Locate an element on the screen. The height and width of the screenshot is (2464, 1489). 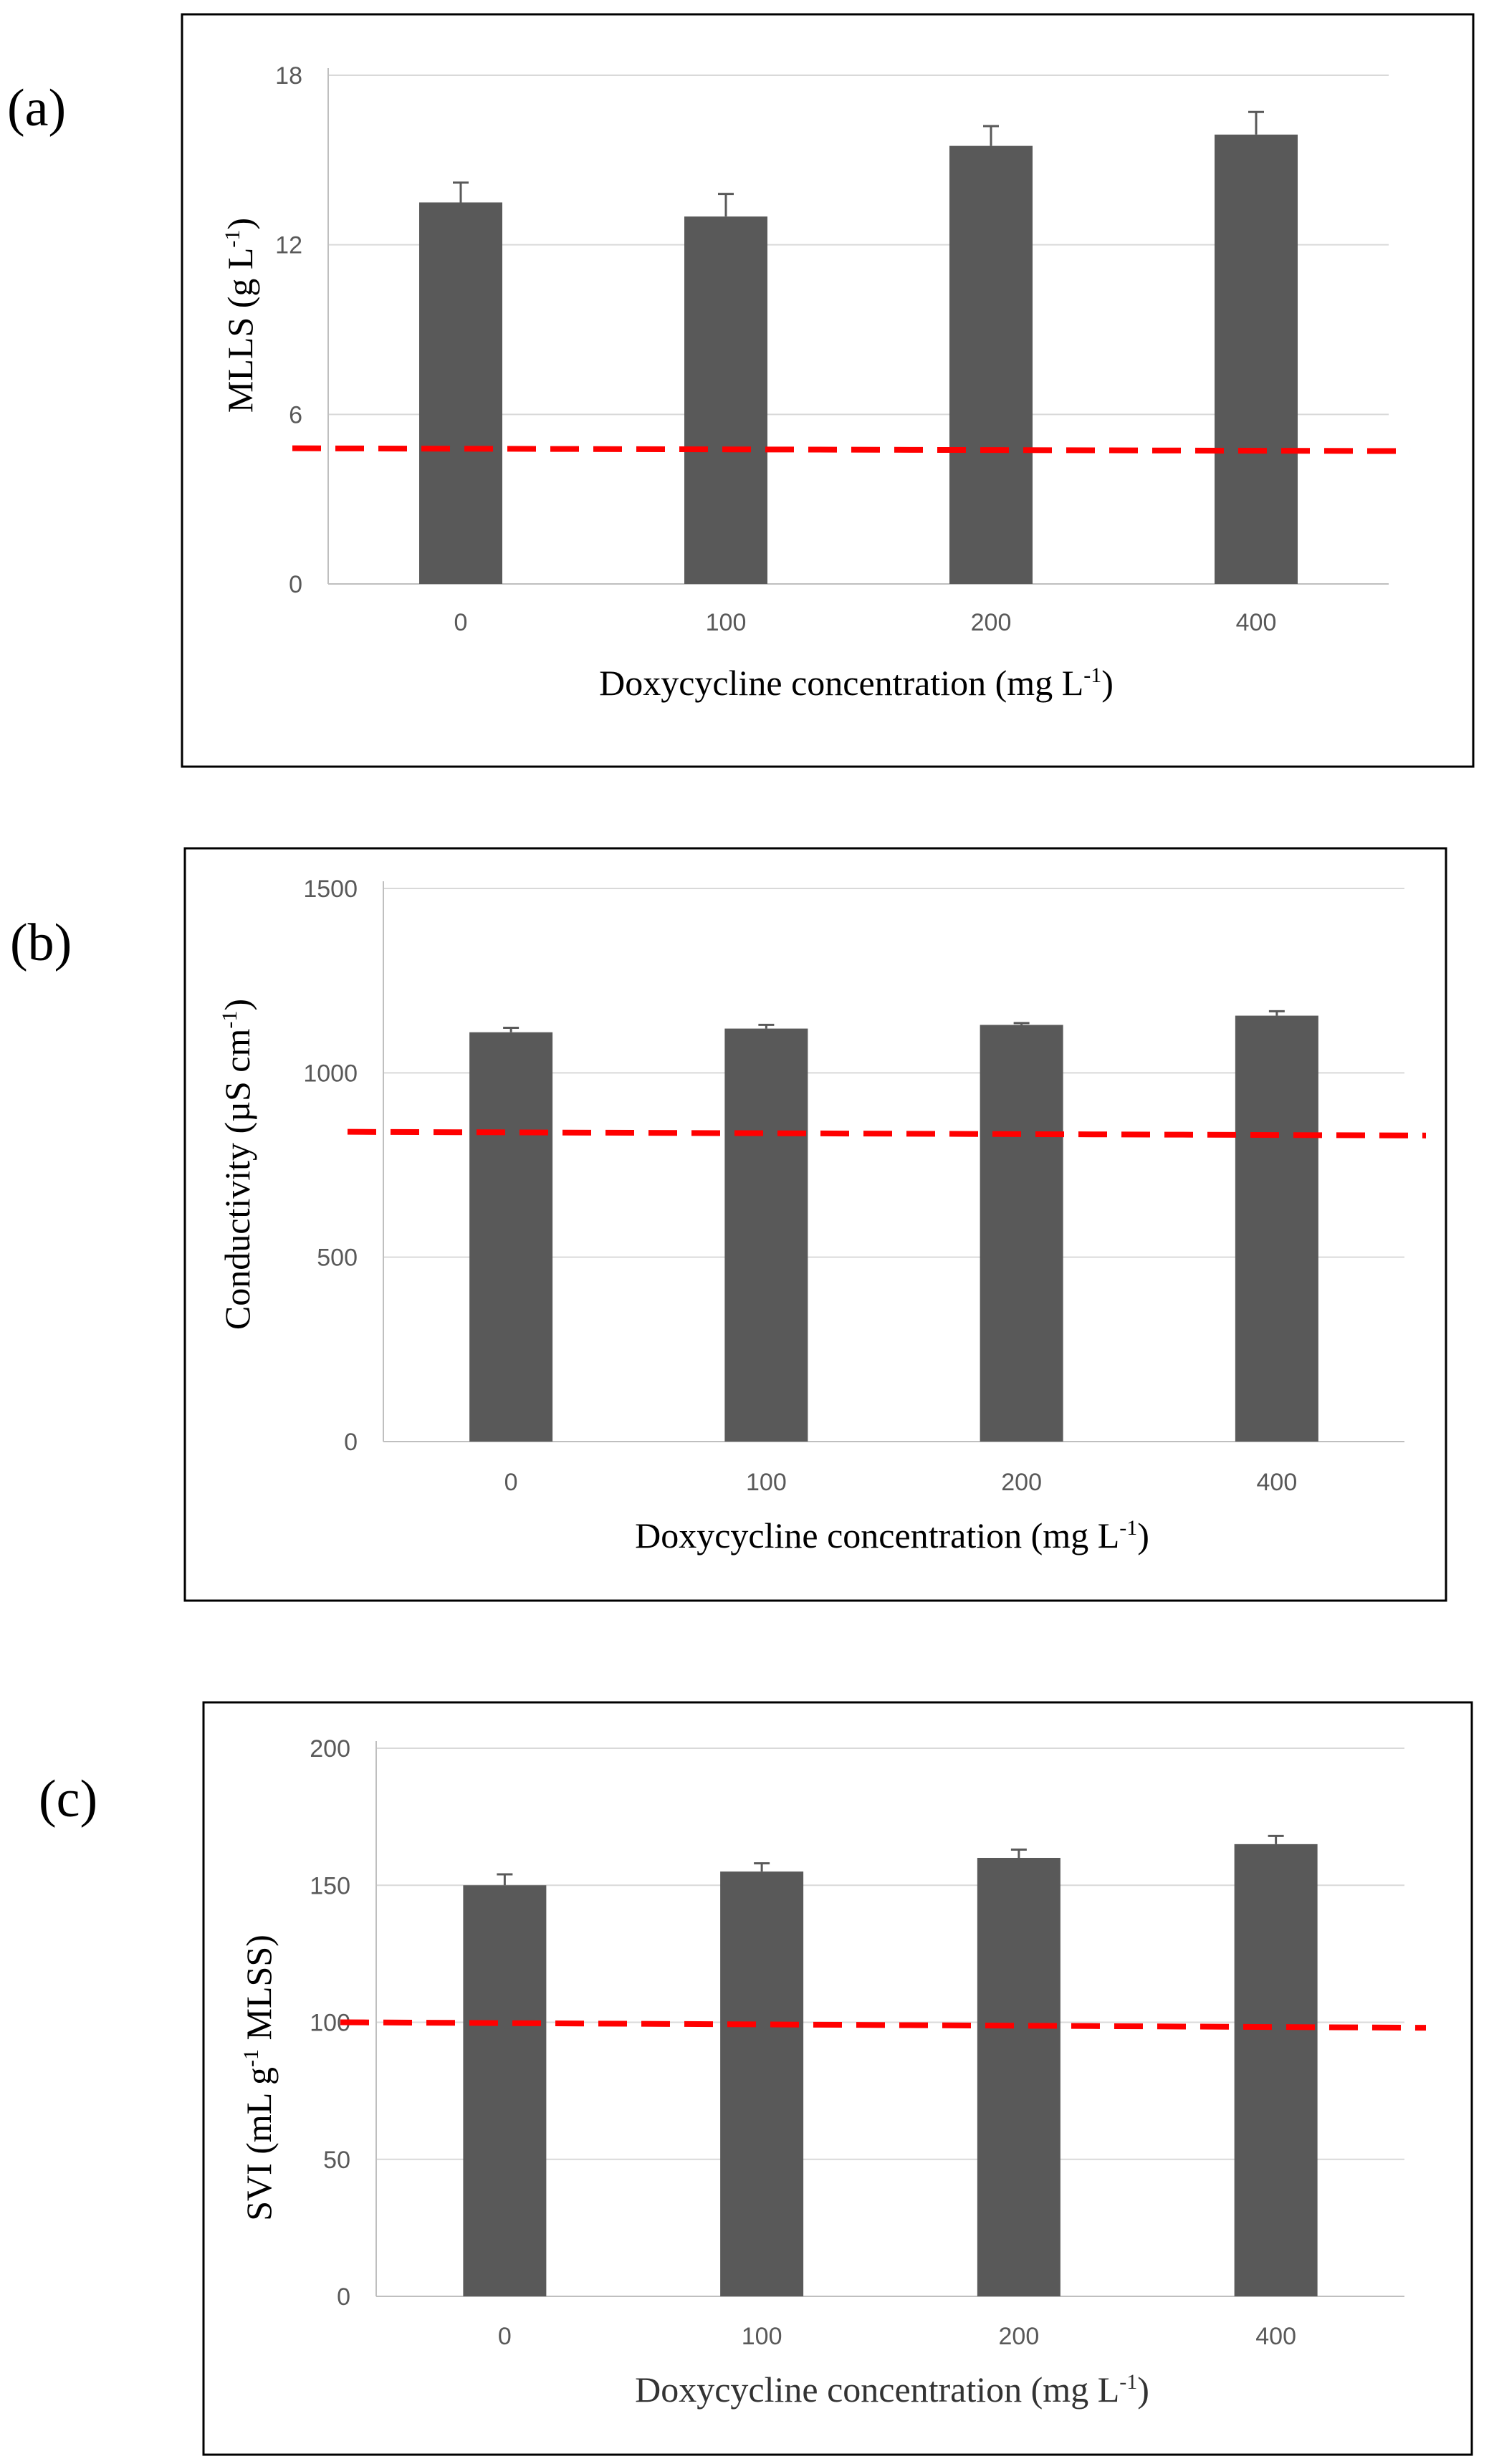
panel-c-y-axis-title-tail: MLSS) is located at coordinates (259, 1992).